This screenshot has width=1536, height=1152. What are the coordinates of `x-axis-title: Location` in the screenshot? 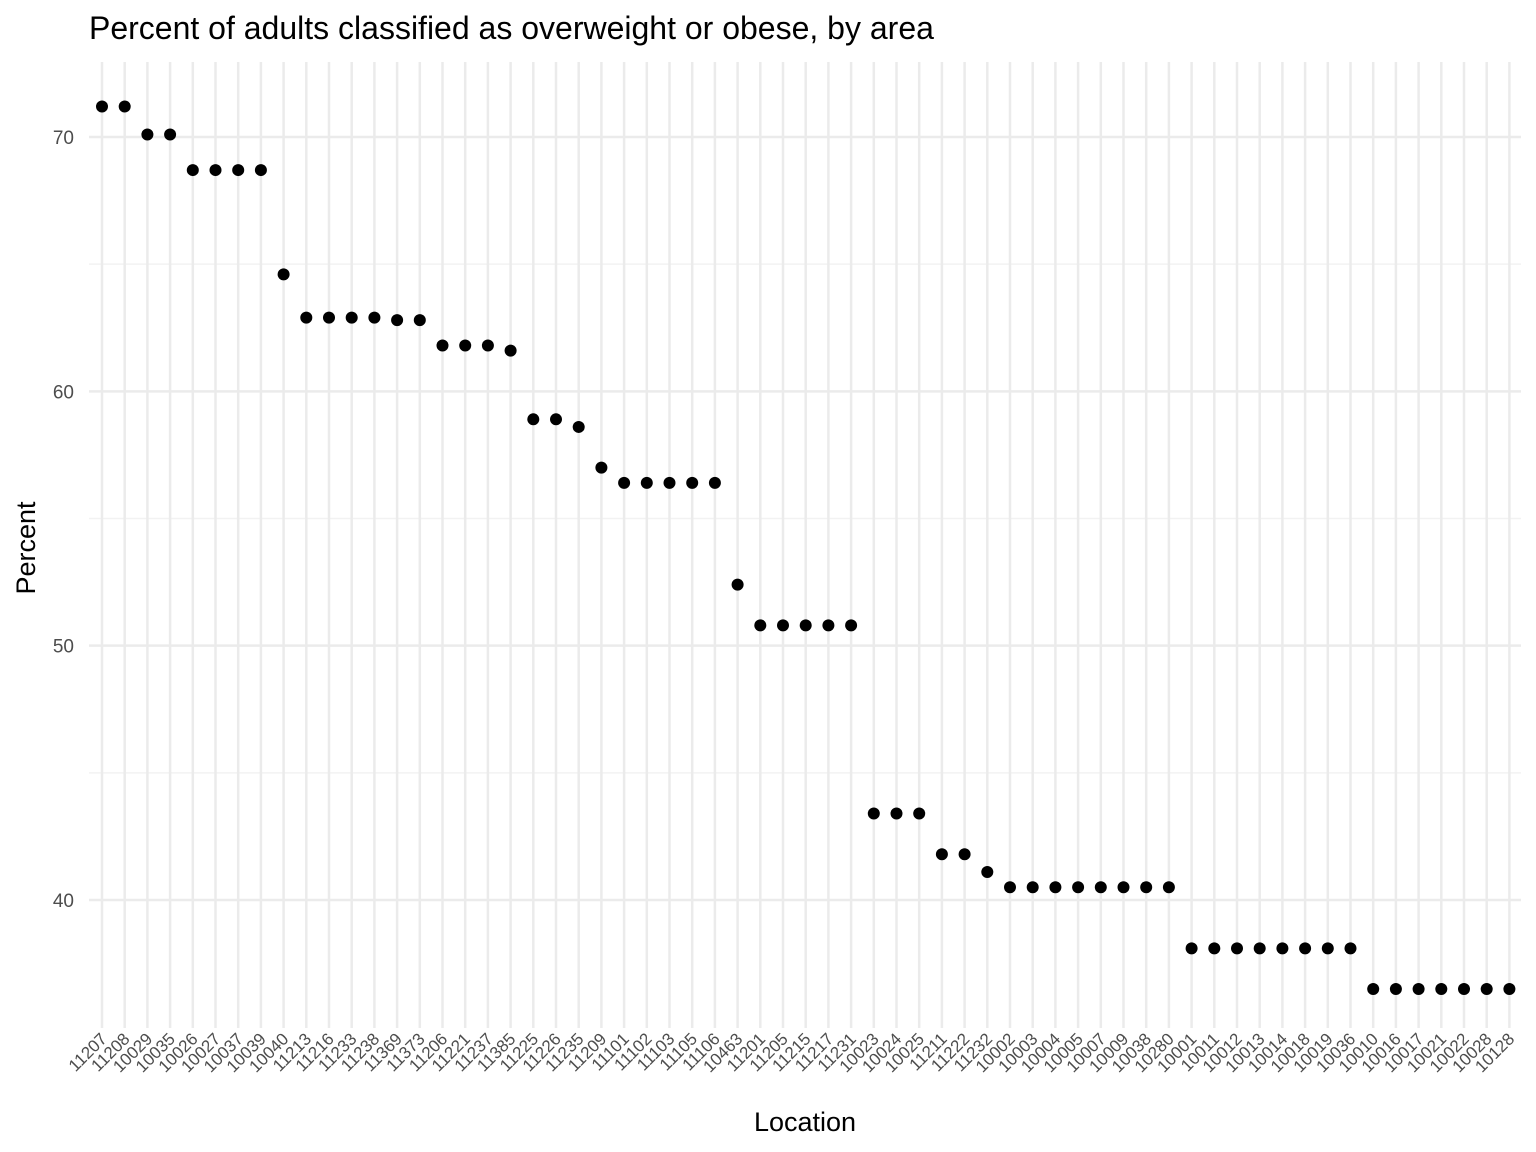 It's located at (805, 1122).